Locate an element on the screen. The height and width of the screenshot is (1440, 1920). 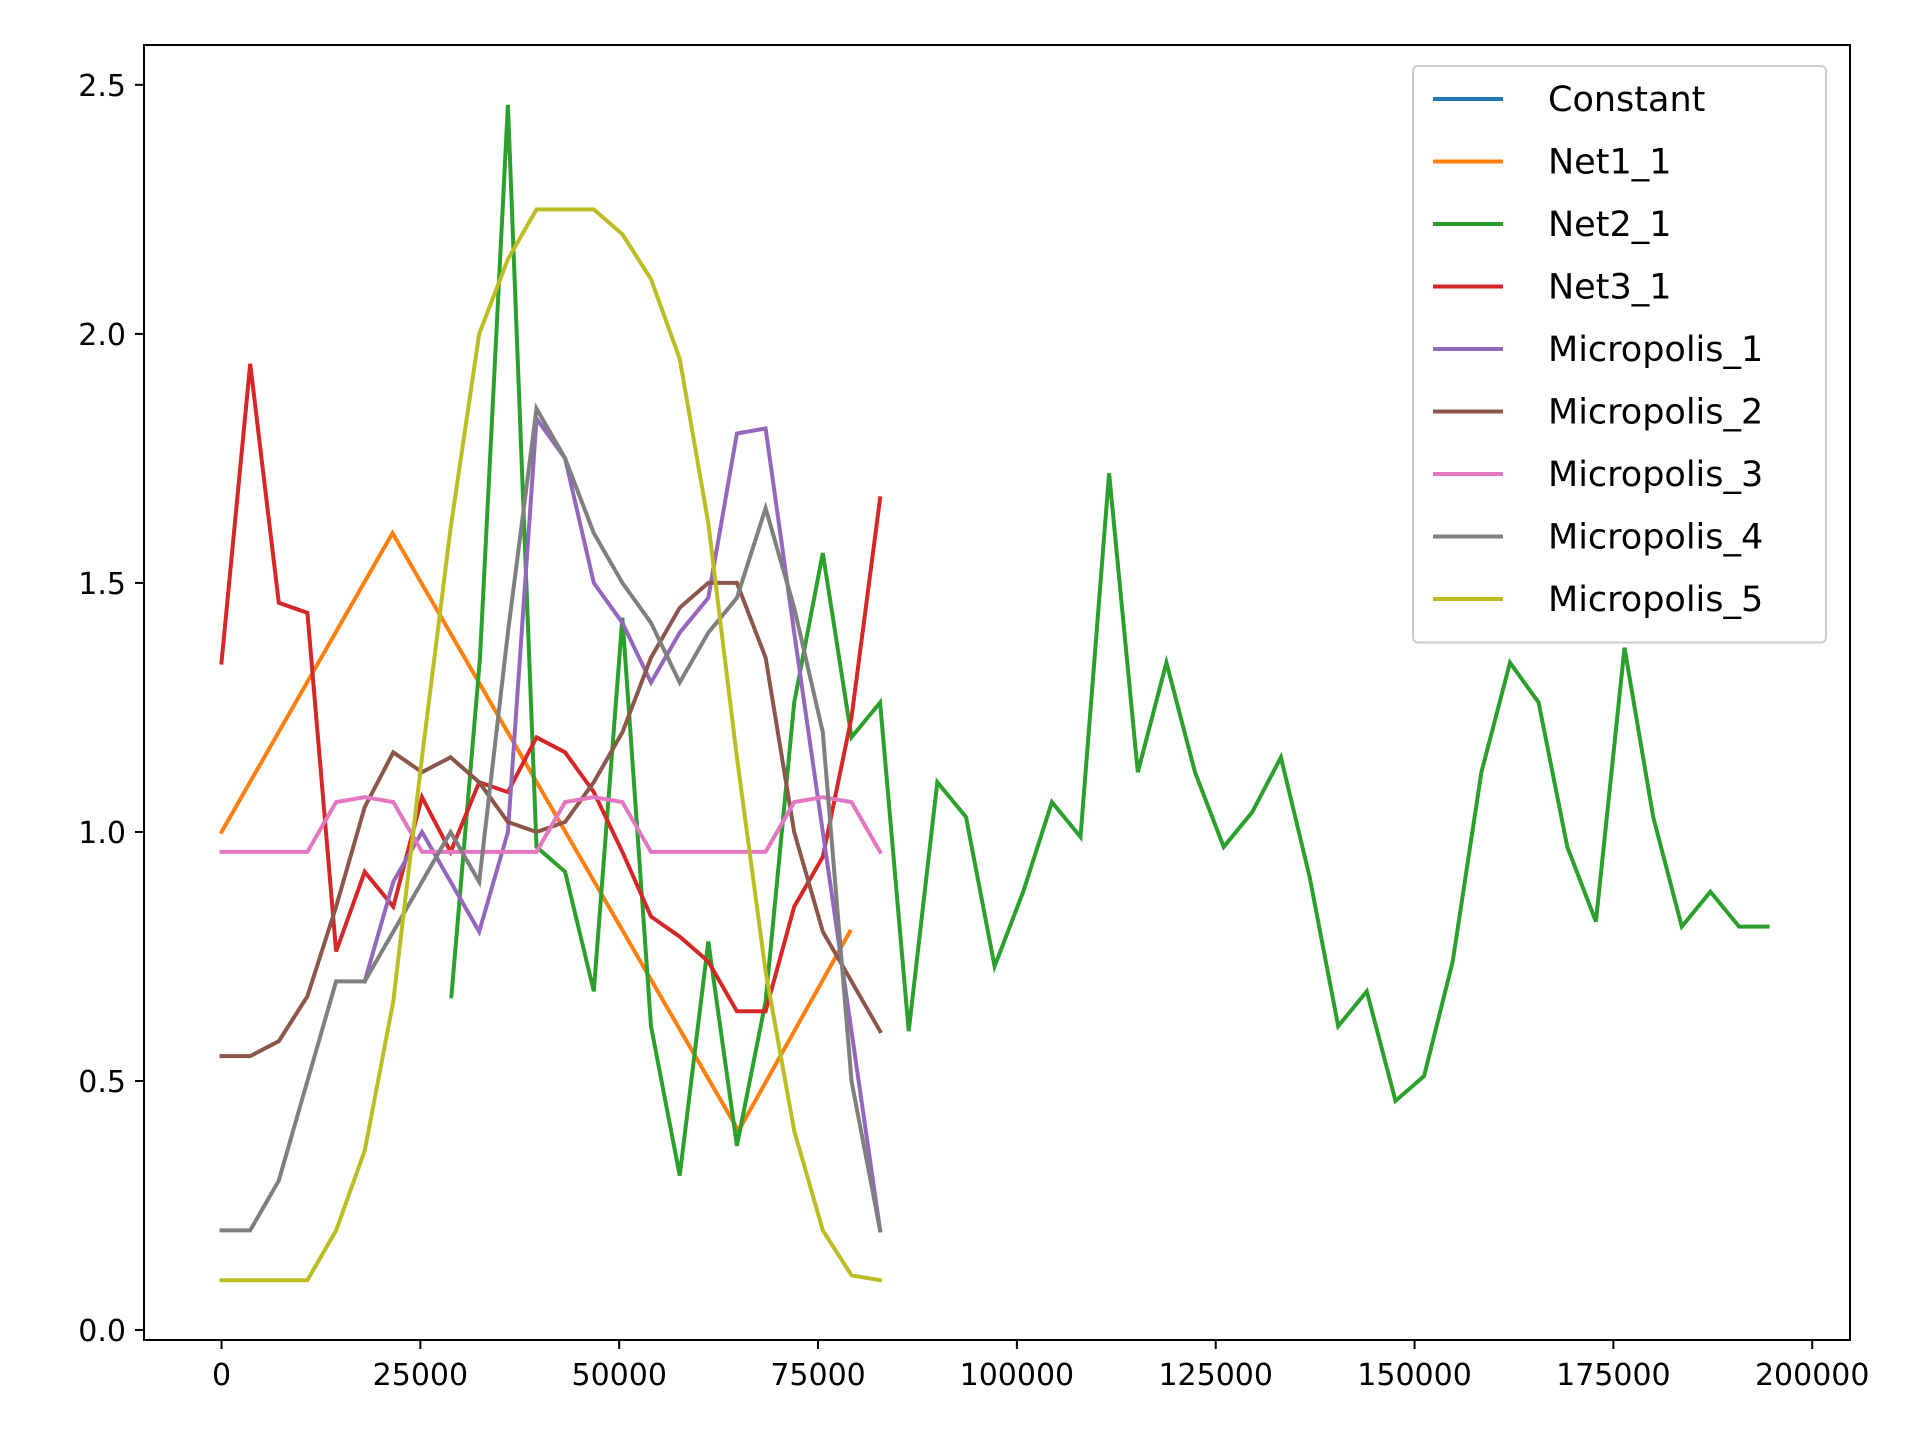
x-tick-label: 200000 is located at coordinates (1812, 1375).